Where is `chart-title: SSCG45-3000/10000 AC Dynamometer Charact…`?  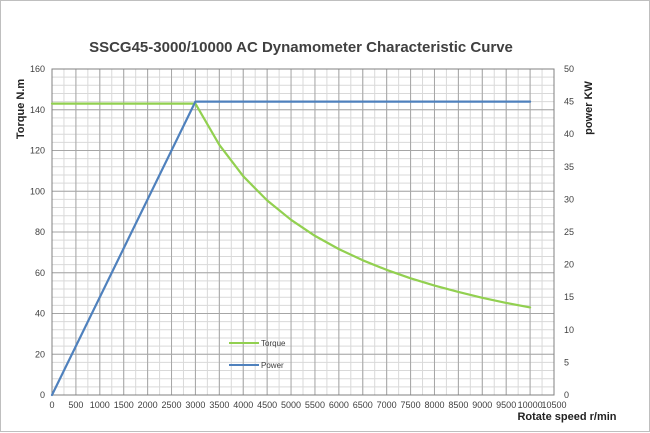 chart-title: SSCG45-3000/10000 AC Dynamometer Charact… is located at coordinates (301, 47).